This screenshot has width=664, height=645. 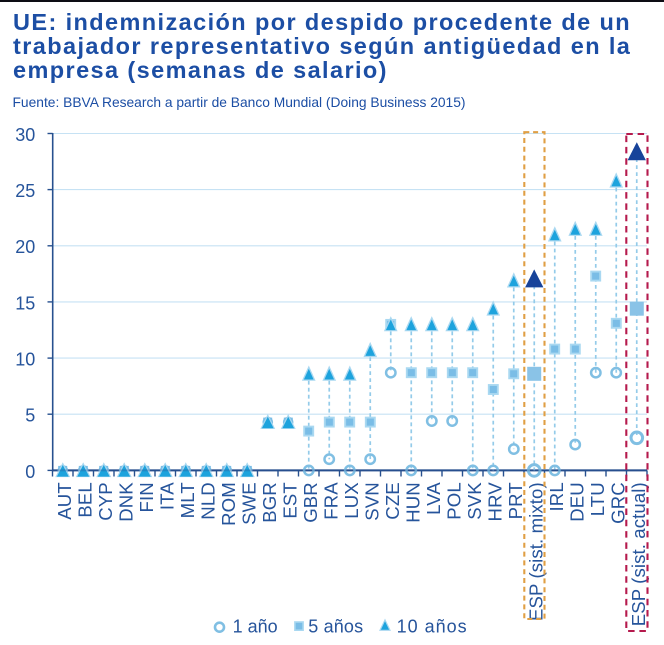 What do you see at coordinates (105, 501) in the screenshot?
I see `svg-text: CYP` at bounding box center [105, 501].